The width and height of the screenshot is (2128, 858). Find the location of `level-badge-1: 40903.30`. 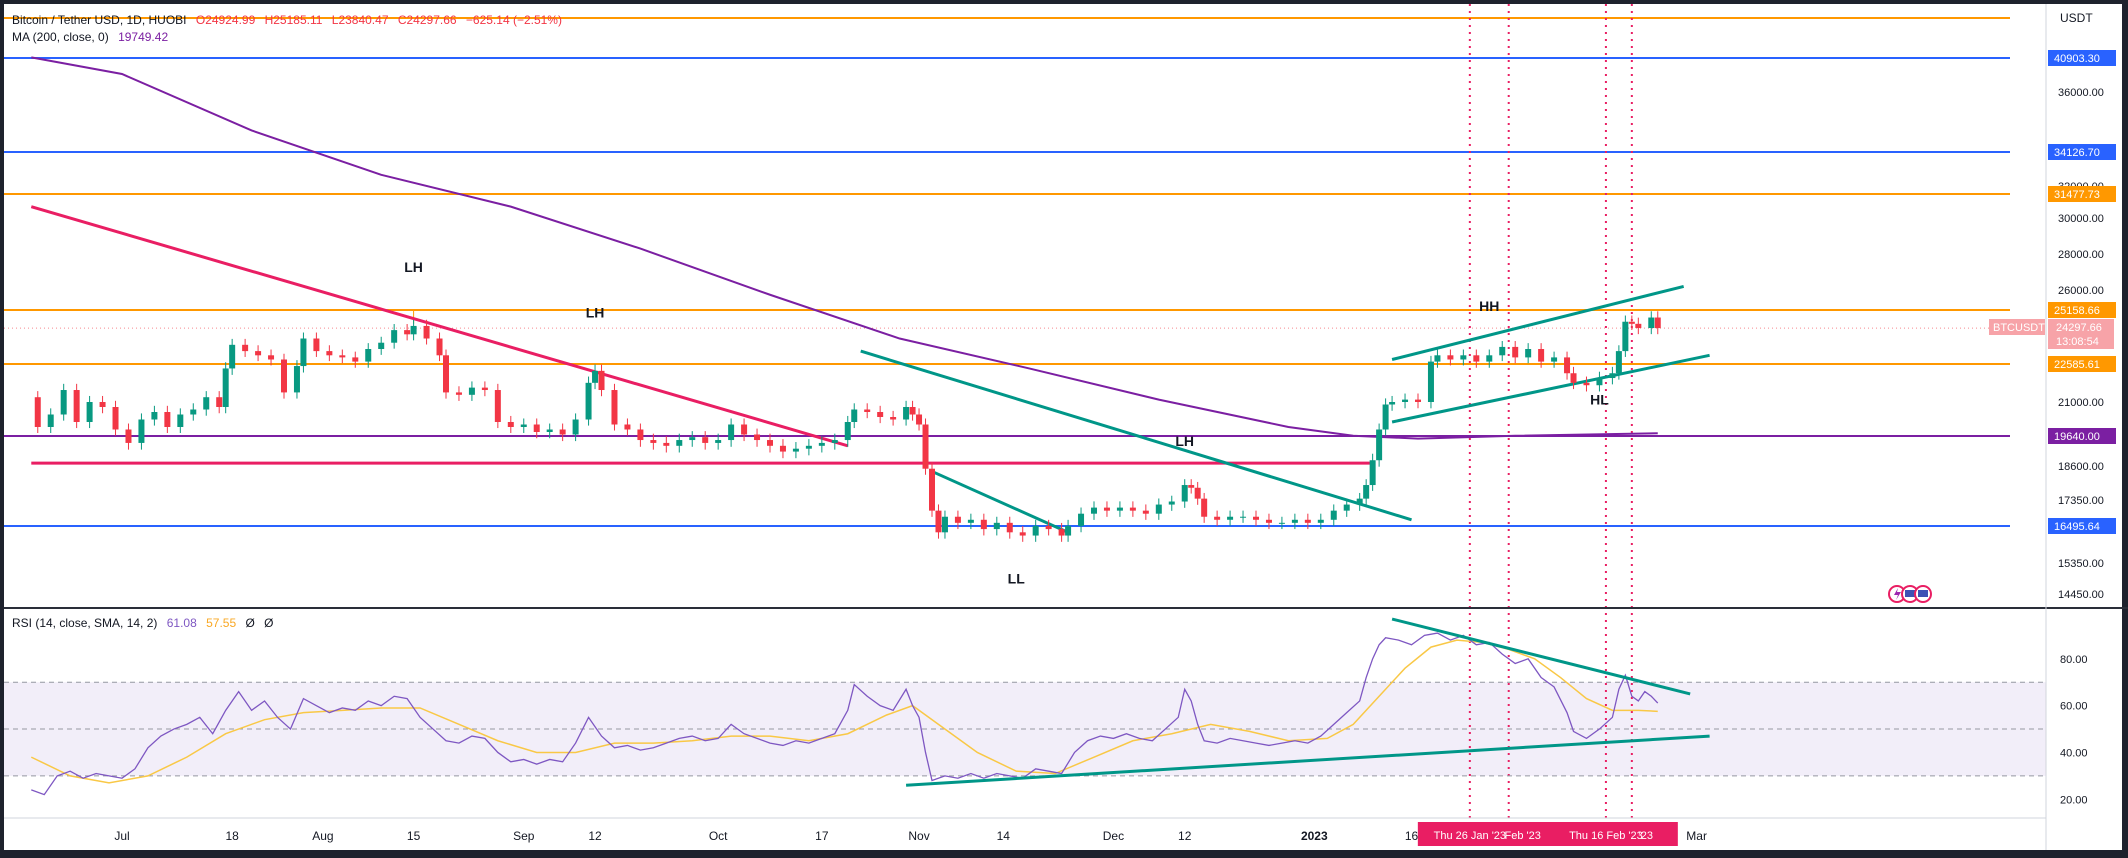

level-badge-1: 40903.30 is located at coordinates (2077, 59).